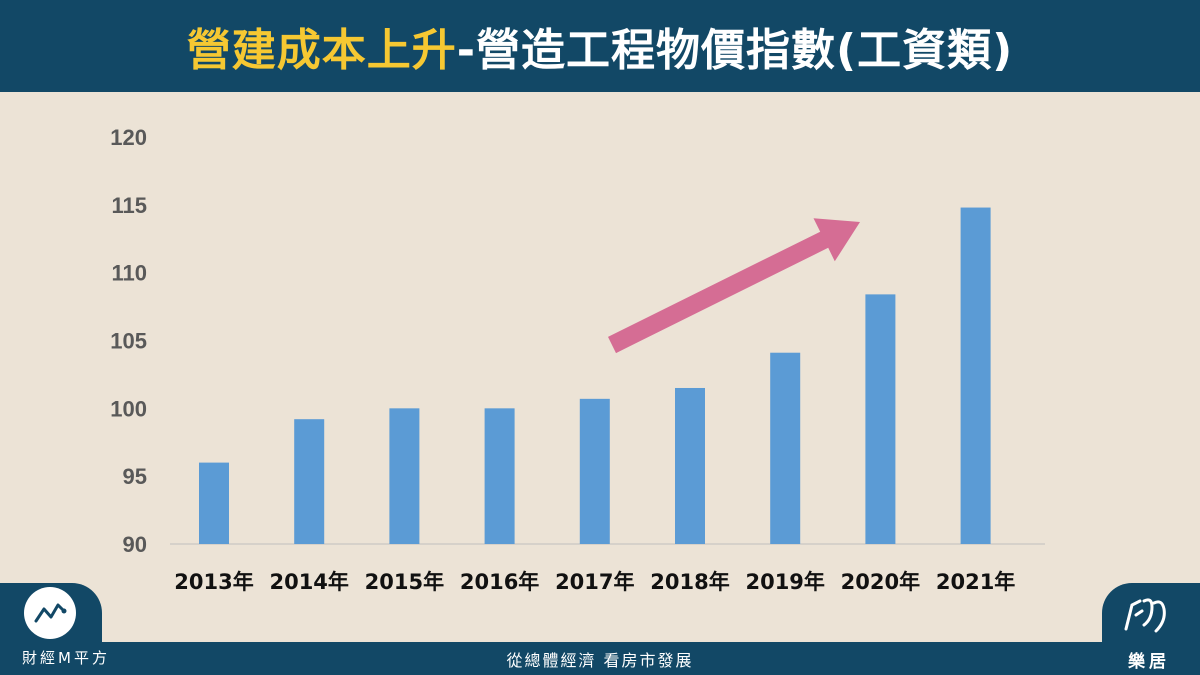 This screenshot has height=675, width=1200. Describe the element at coordinates (135, 476) in the screenshot. I see `y-tick-label: 95` at that location.